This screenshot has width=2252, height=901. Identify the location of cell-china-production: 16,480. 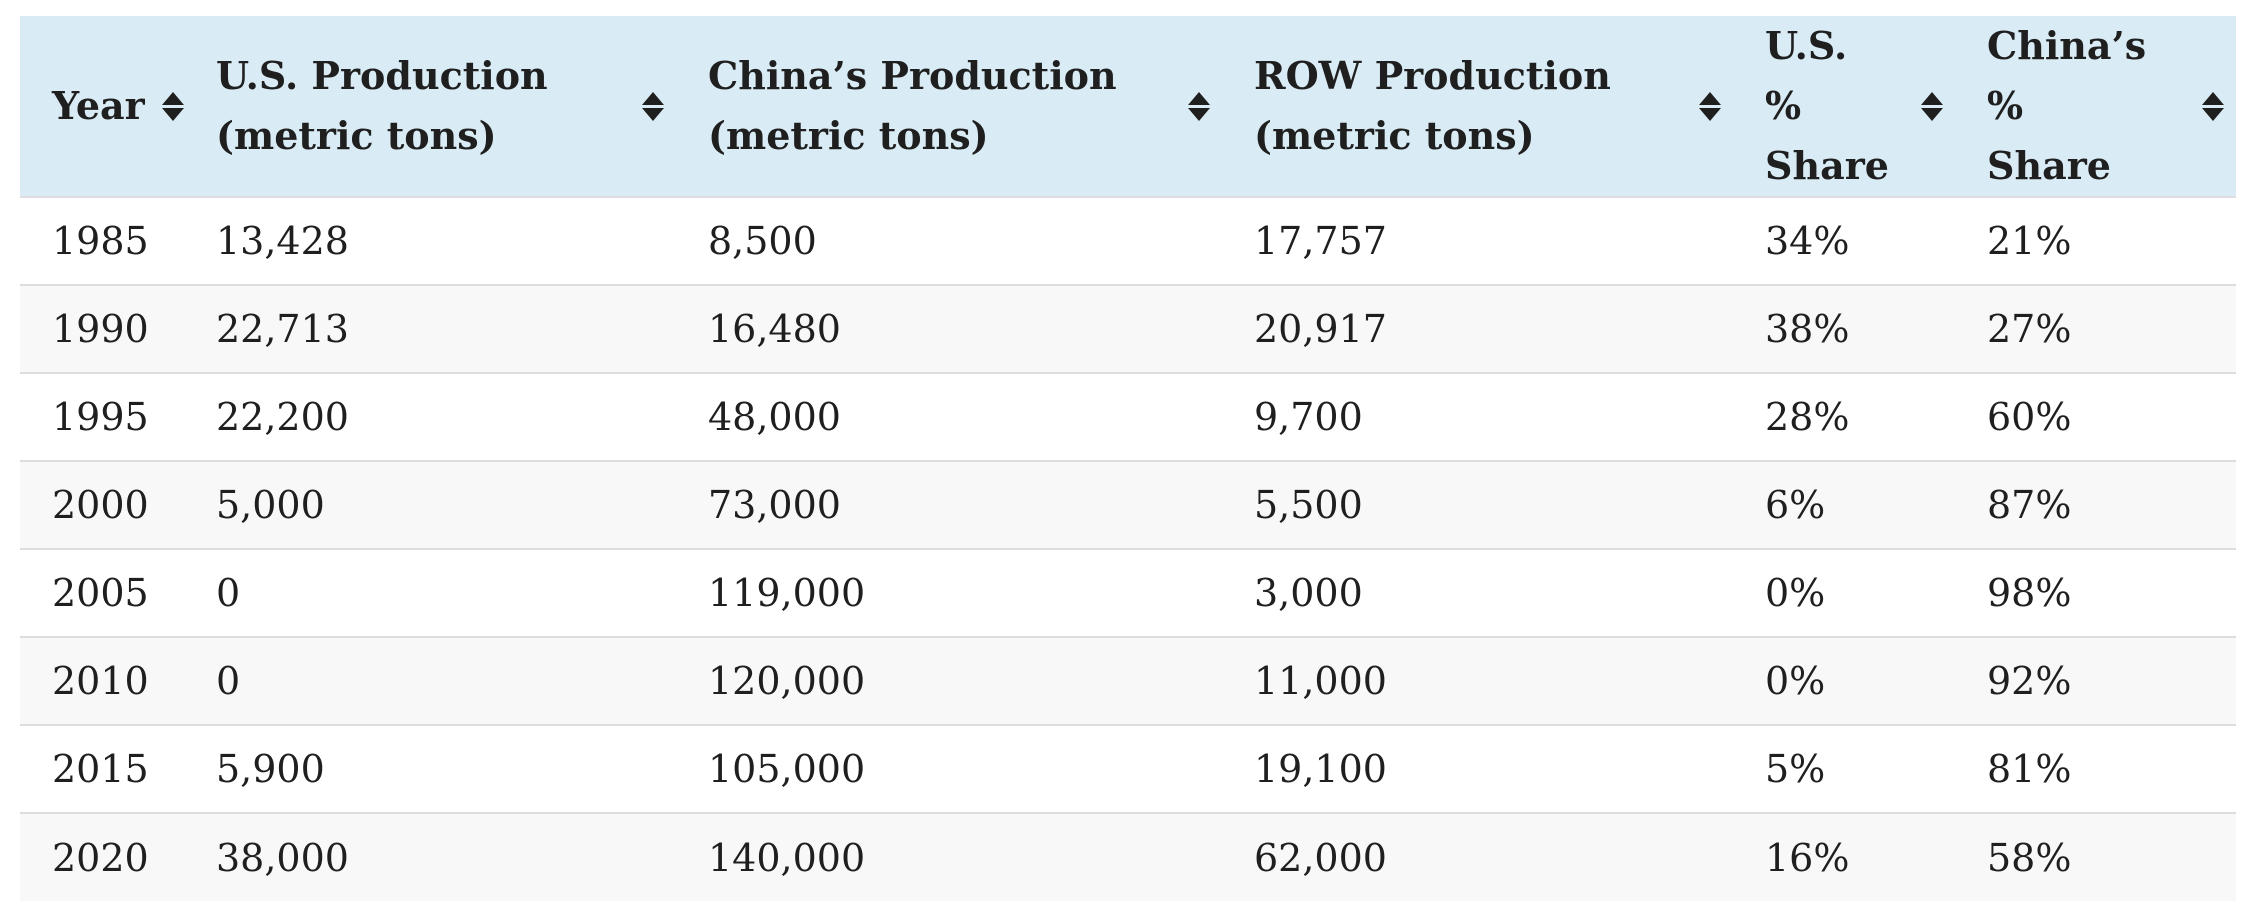
(774, 329).